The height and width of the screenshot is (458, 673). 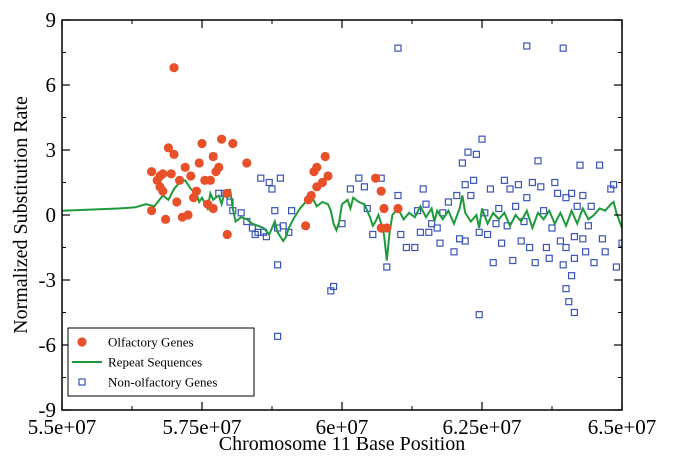 What do you see at coordinates (151, 342) in the screenshot?
I see `legend-olfactory-label: Olfactory Genes` at bounding box center [151, 342].